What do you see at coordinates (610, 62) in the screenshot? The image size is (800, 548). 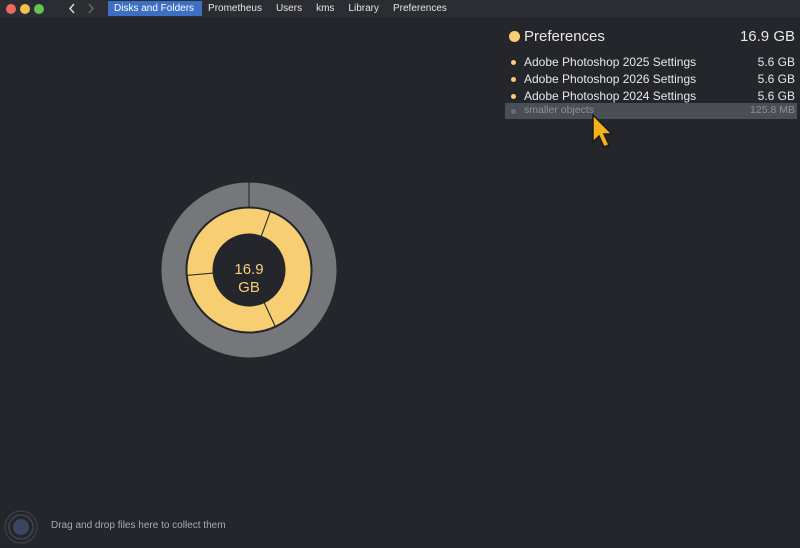 I see `row-name: Adobe Photoshop 2025 Settings` at bounding box center [610, 62].